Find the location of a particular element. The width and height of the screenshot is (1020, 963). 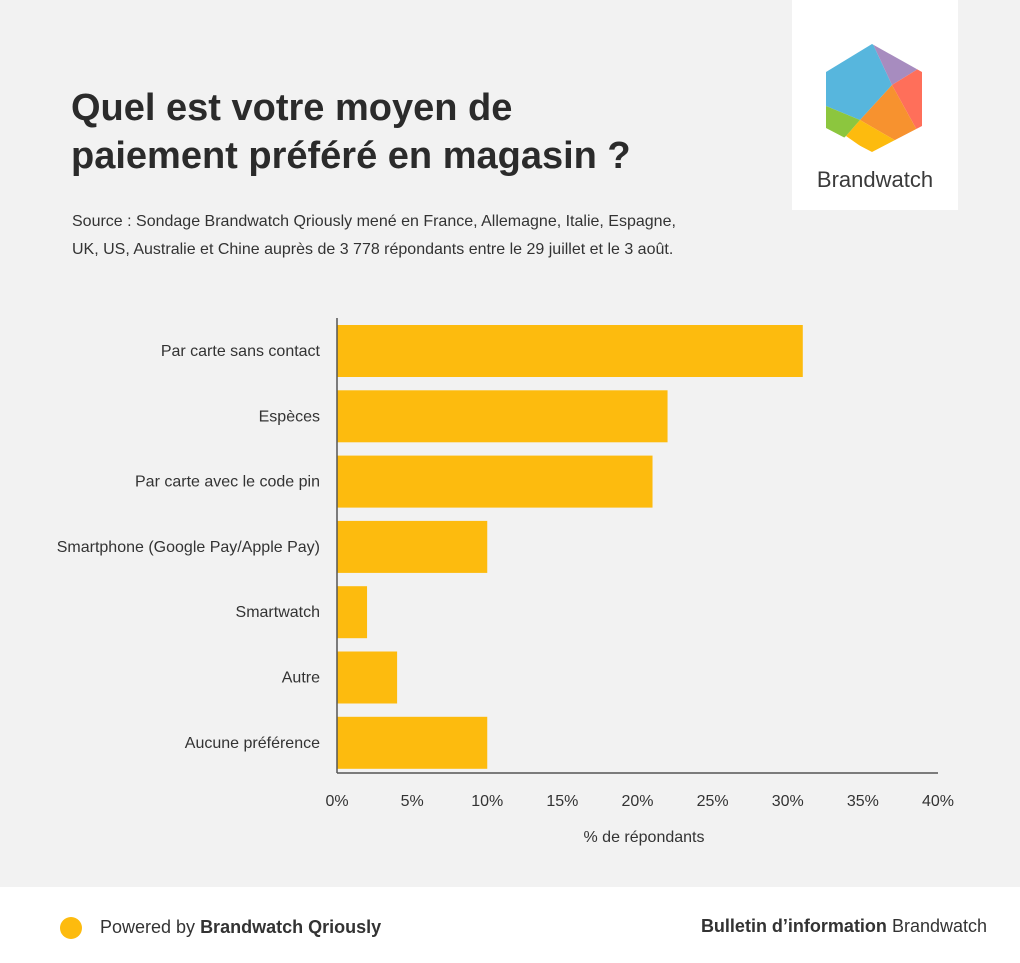

x-tick-label: 0% is located at coordinates (336, 801).